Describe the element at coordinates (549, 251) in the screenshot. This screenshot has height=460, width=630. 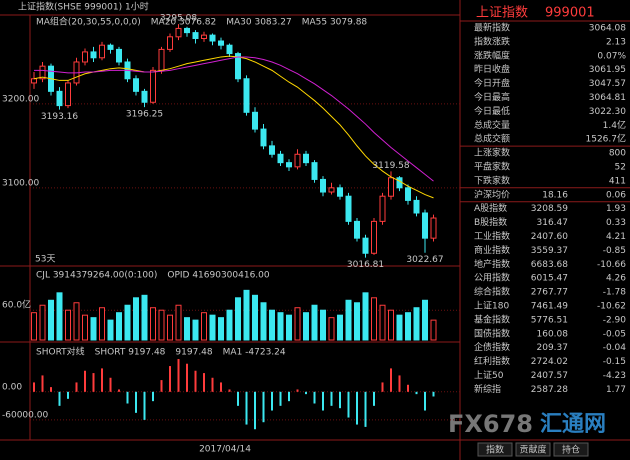
I see `index-value: 3559.37` at that location.